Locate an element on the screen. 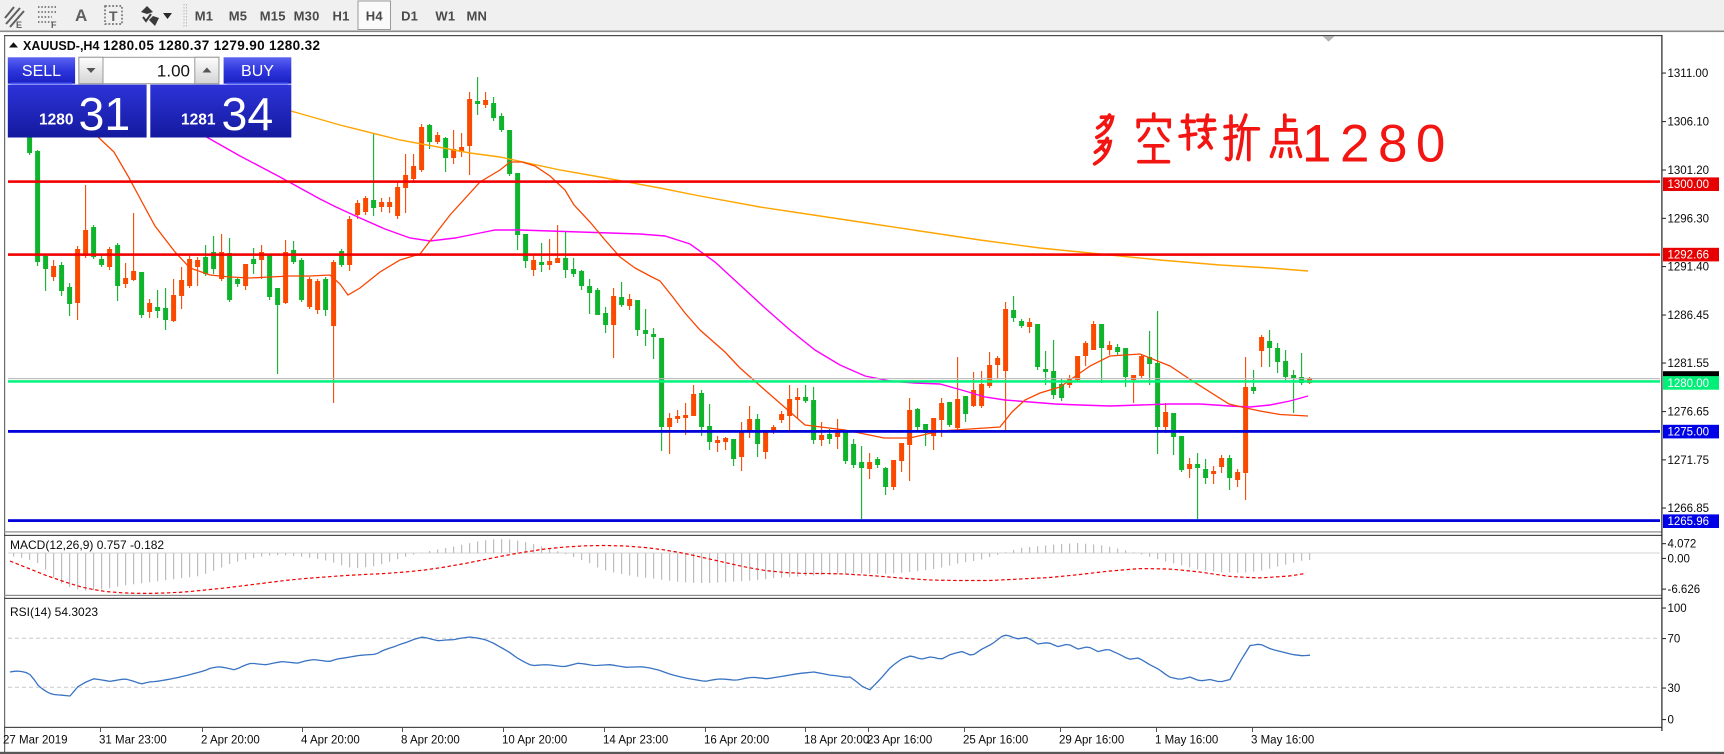  svg-text: 100 is located at coordinates (1677, 609).